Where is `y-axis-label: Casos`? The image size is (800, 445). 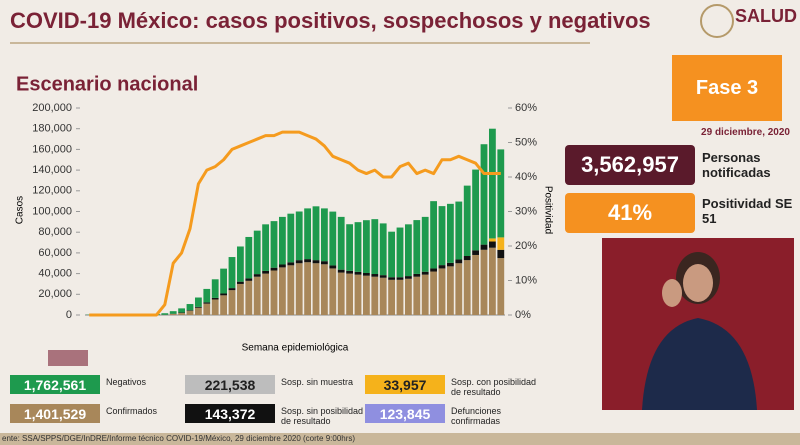
y-axis-label: Casos is located at coordinates (20, 210).